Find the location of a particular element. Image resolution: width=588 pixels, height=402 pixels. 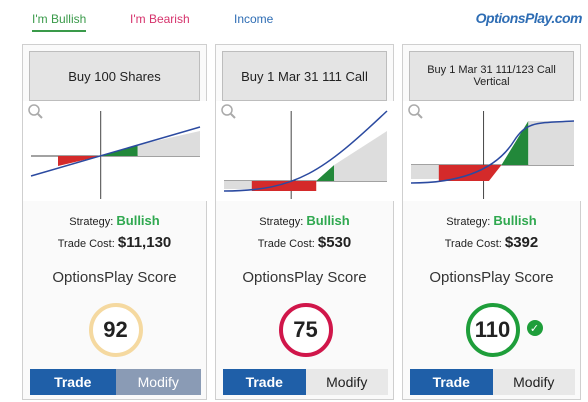

cost-value: $11,130 is located at coordinates (144, 242).